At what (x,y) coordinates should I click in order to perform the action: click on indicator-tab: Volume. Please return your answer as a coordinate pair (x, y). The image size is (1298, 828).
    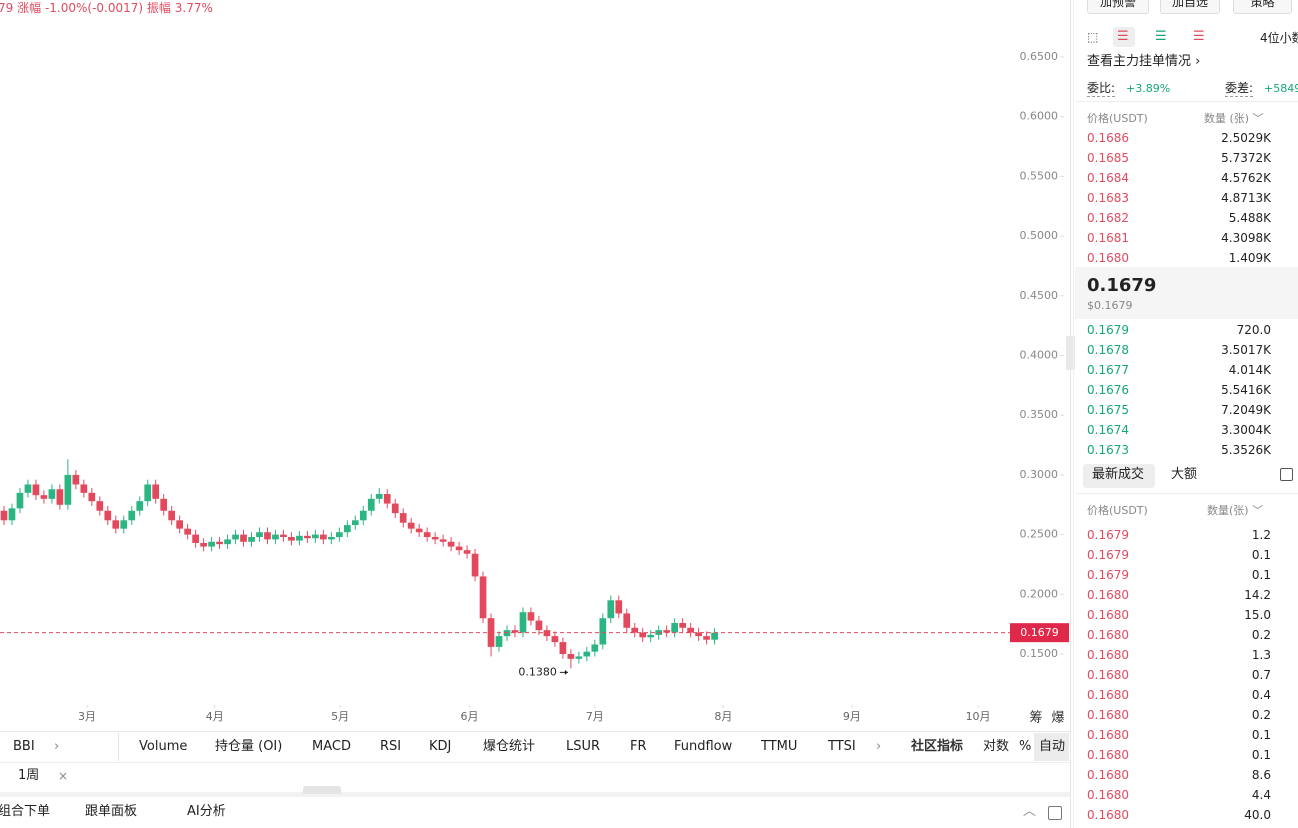
    Looking at the image, I should click on (163, 746).